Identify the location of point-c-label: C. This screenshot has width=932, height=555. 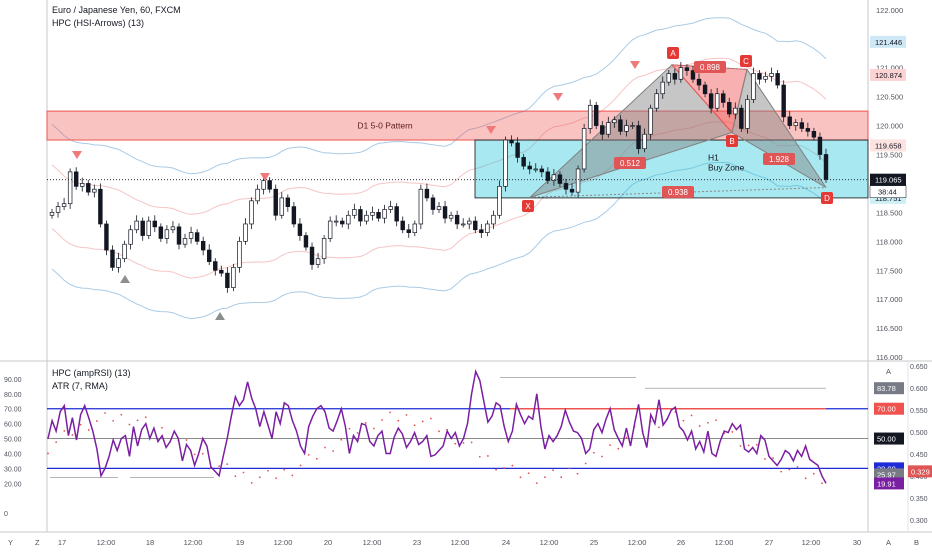
(746, 61).